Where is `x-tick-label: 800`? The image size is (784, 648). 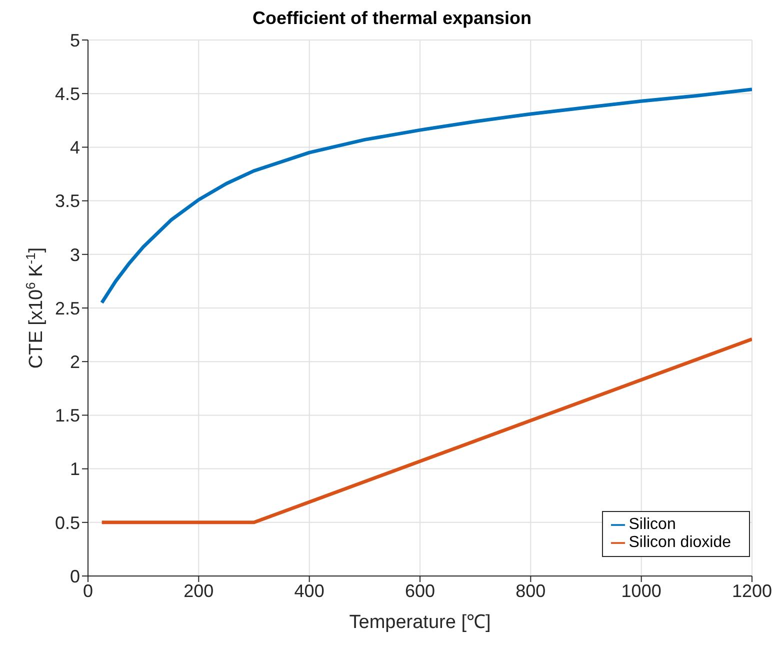 x-tick-label: 800 is located at coordinates (531, 590).